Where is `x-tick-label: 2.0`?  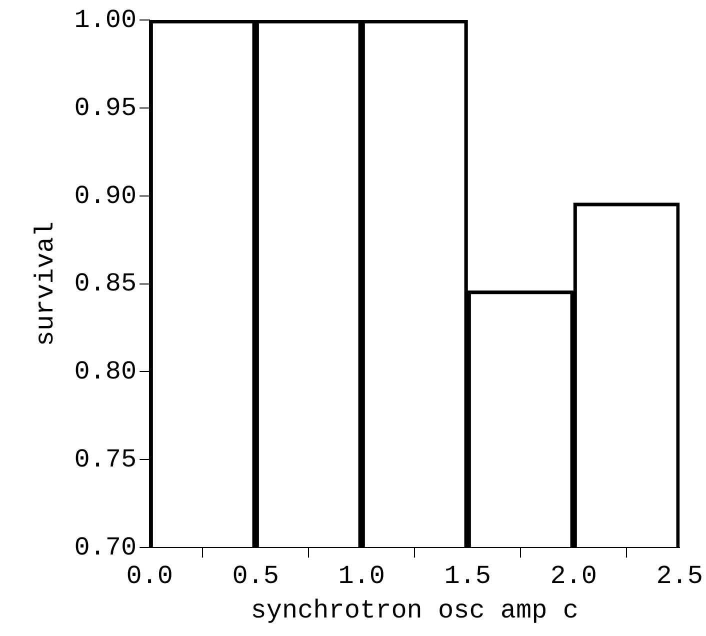
x-tick-label: 2.0 is located at coordinates (574, 576).